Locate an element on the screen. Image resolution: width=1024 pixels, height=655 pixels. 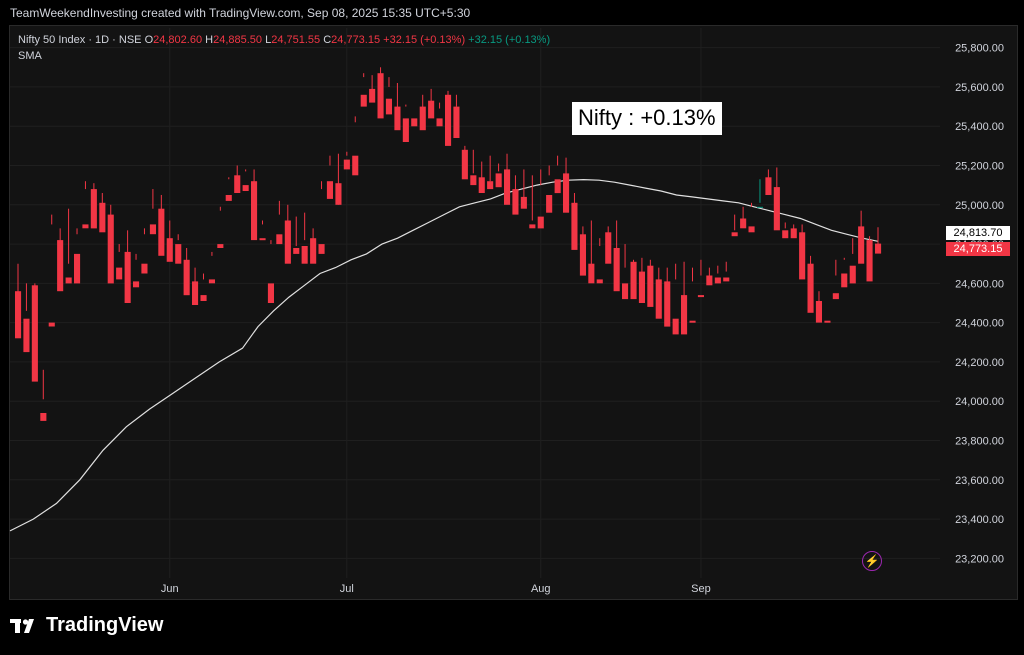
tradingview-logo: TradingView is located at coordinates (86, 625).